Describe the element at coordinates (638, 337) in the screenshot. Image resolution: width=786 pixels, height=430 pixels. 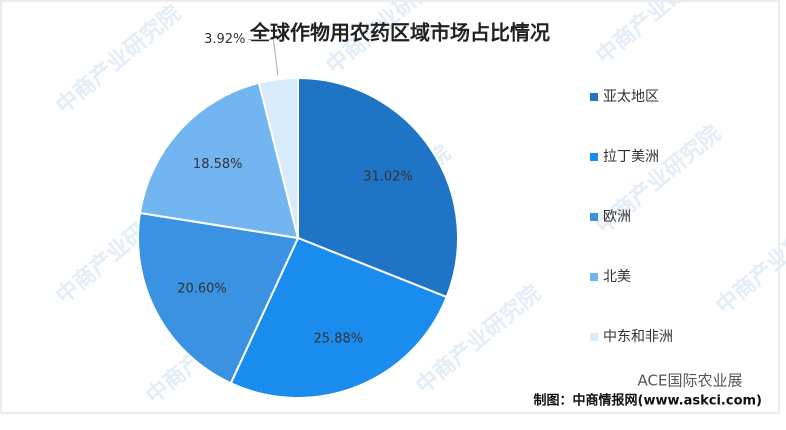
I see `legend-label: 中东和非洲` at that location.